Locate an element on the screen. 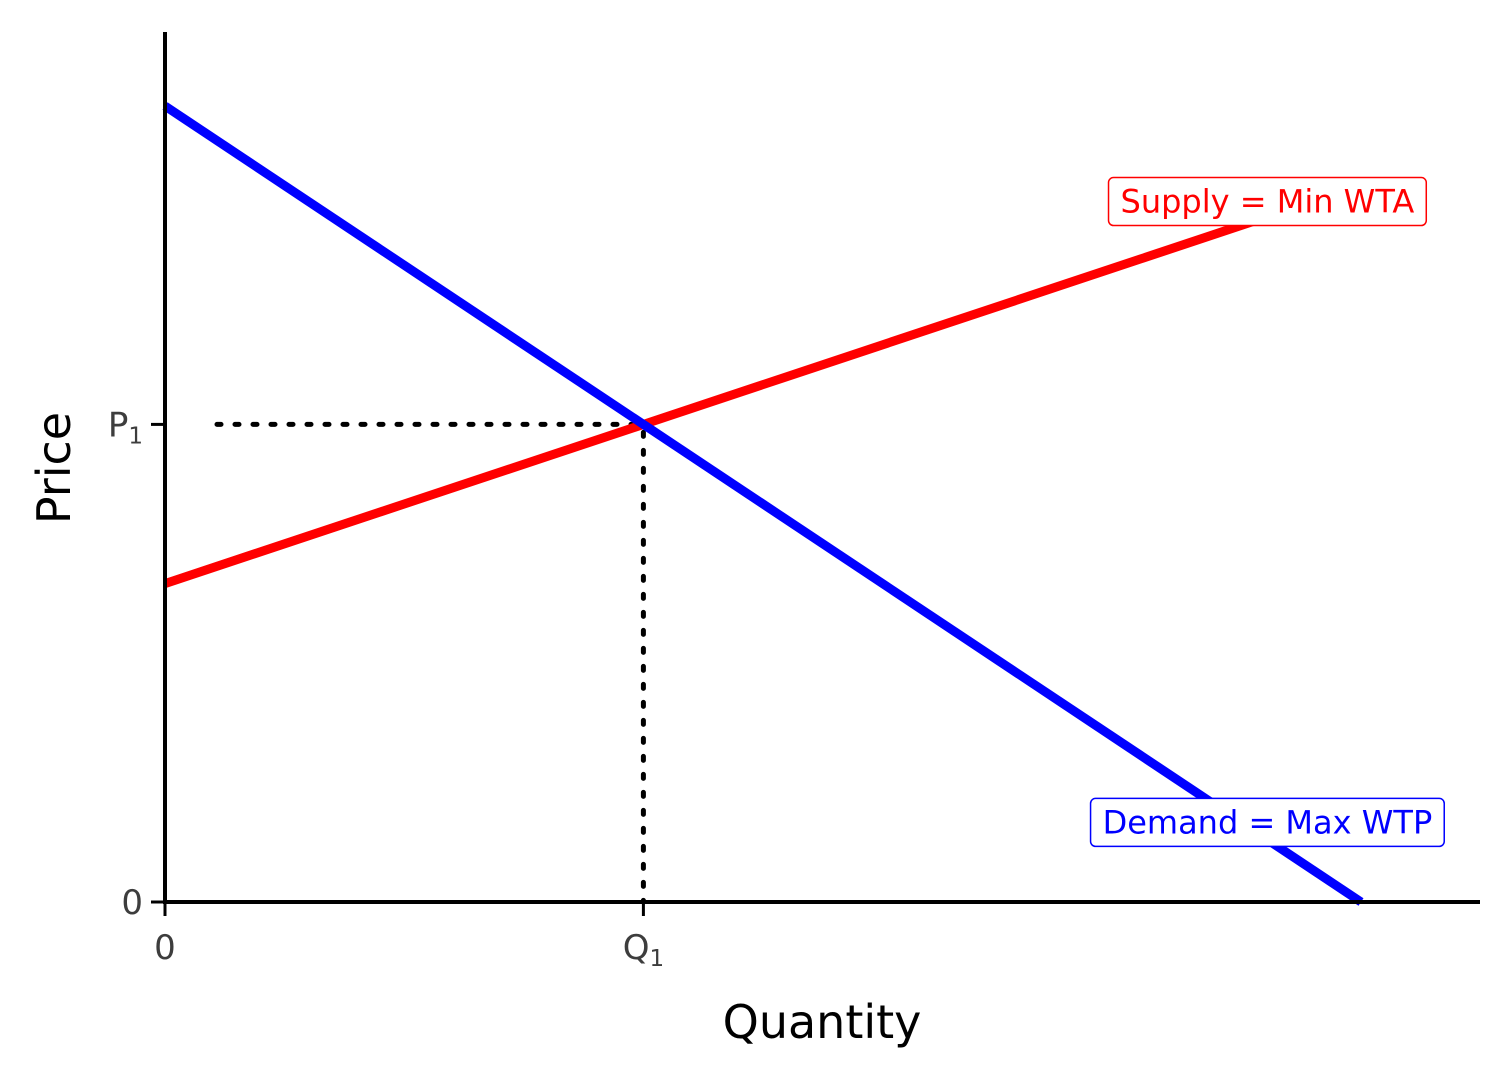 The image size is (1512, 1080). supply-label: Supply = Min WTA is located at coordinates (1267, 201).